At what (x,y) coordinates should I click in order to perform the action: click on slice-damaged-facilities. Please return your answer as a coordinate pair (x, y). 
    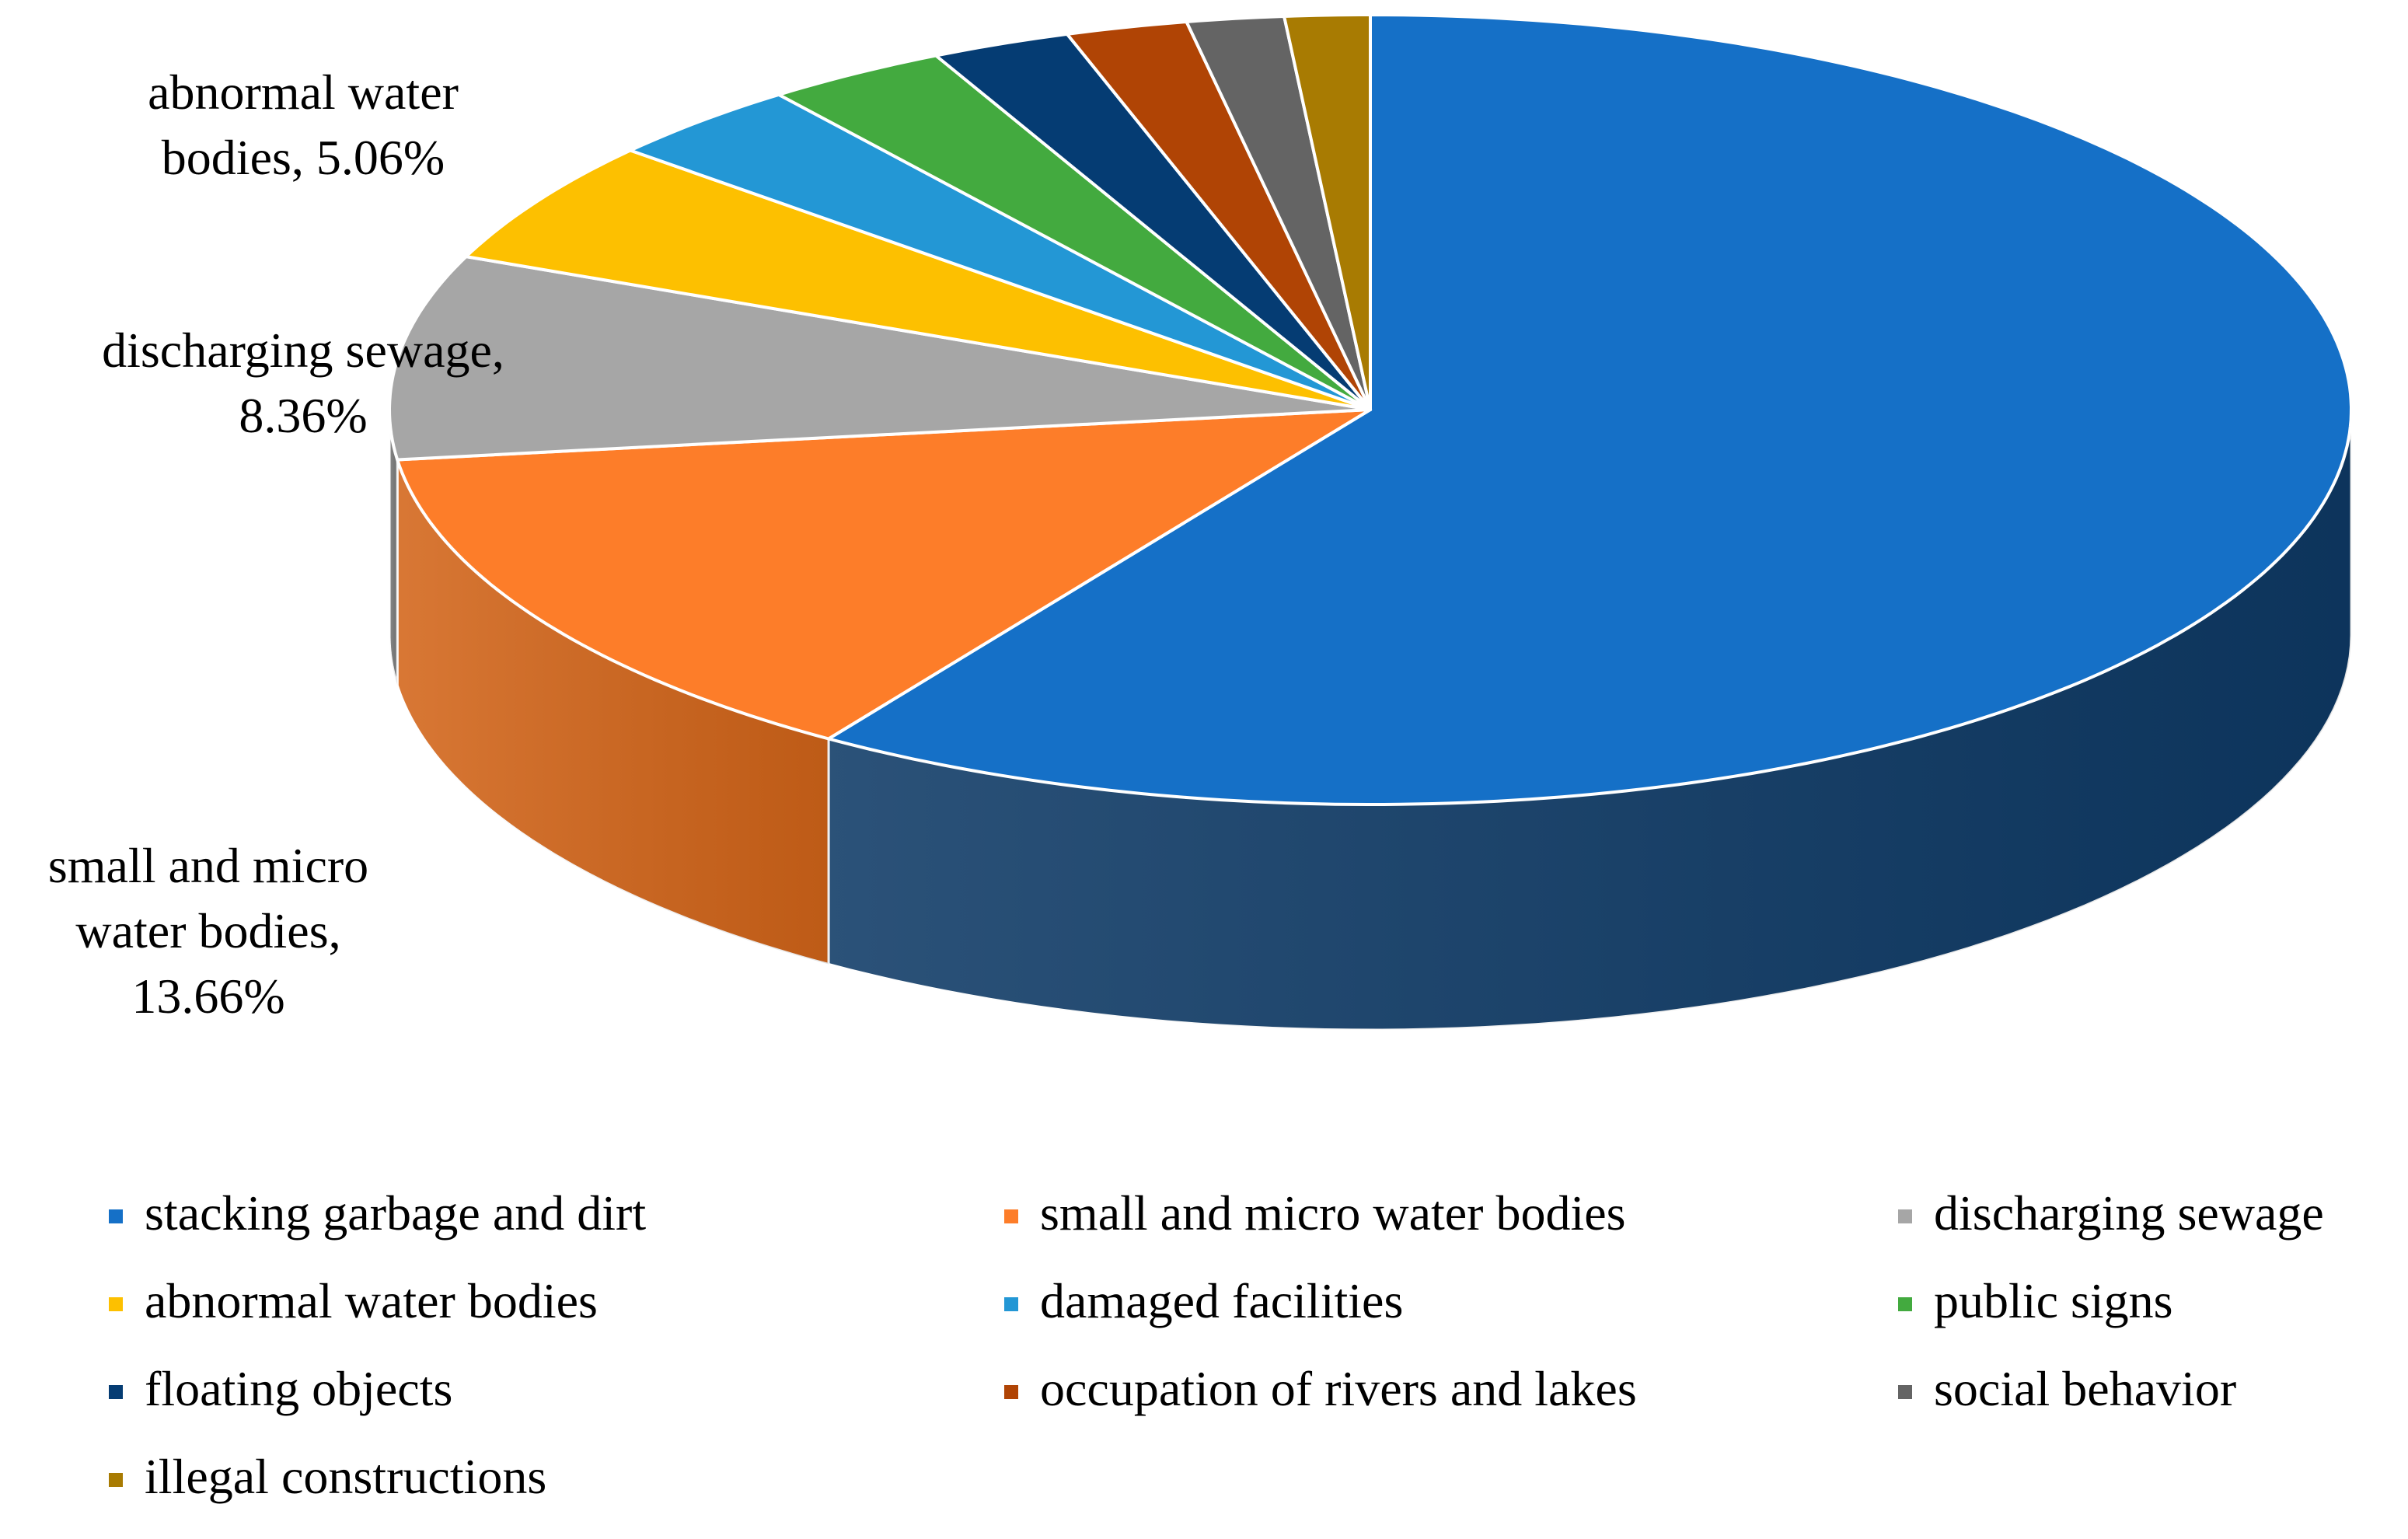
    Looking at the image, I should click on (1000, 251).